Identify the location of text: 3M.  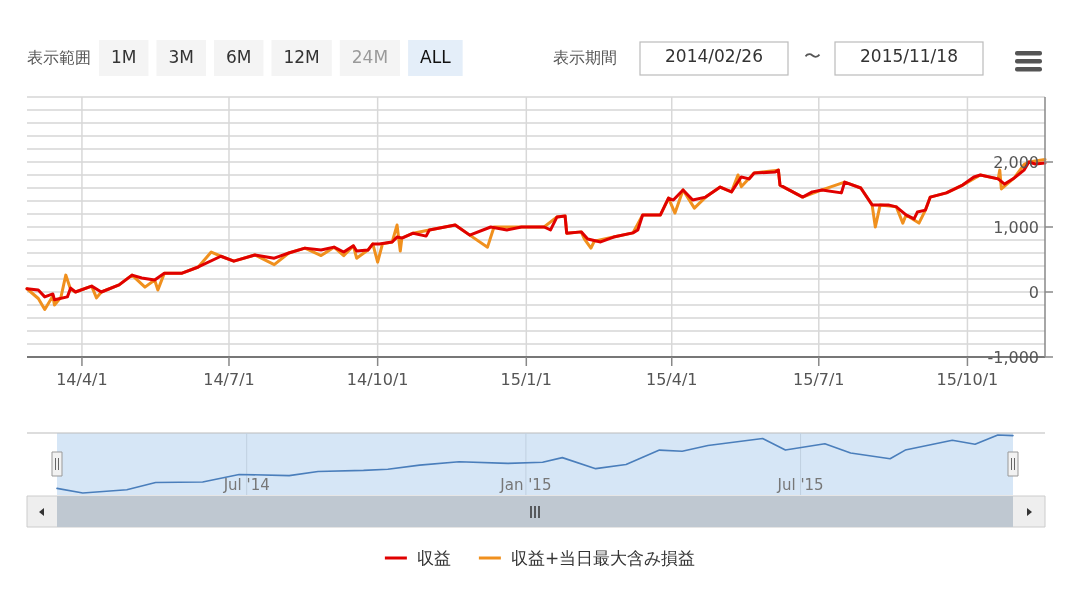
(181, 57).